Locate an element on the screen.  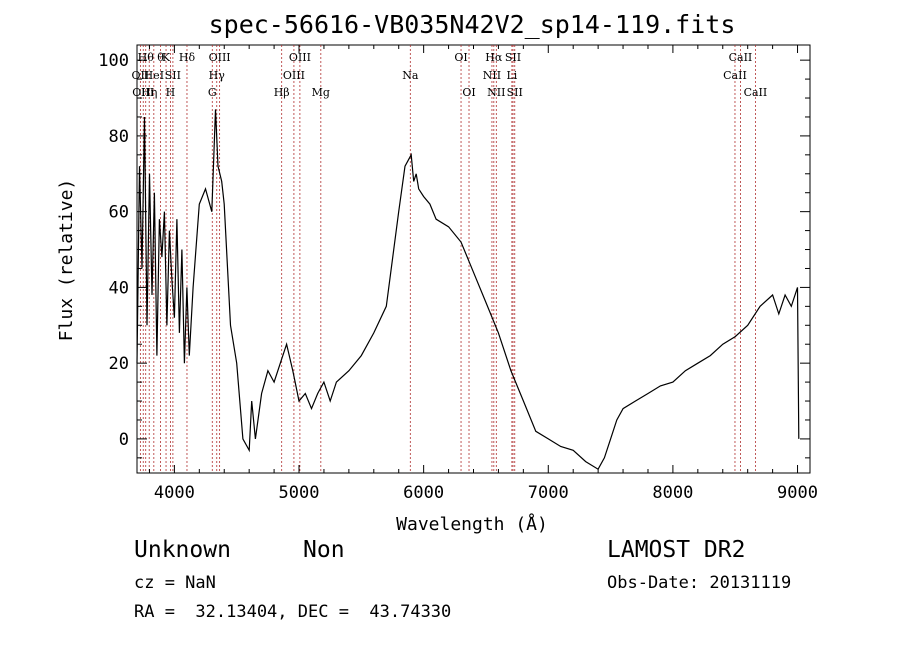
spectral-line-label: Hβ is located at coordinates (282, 92).